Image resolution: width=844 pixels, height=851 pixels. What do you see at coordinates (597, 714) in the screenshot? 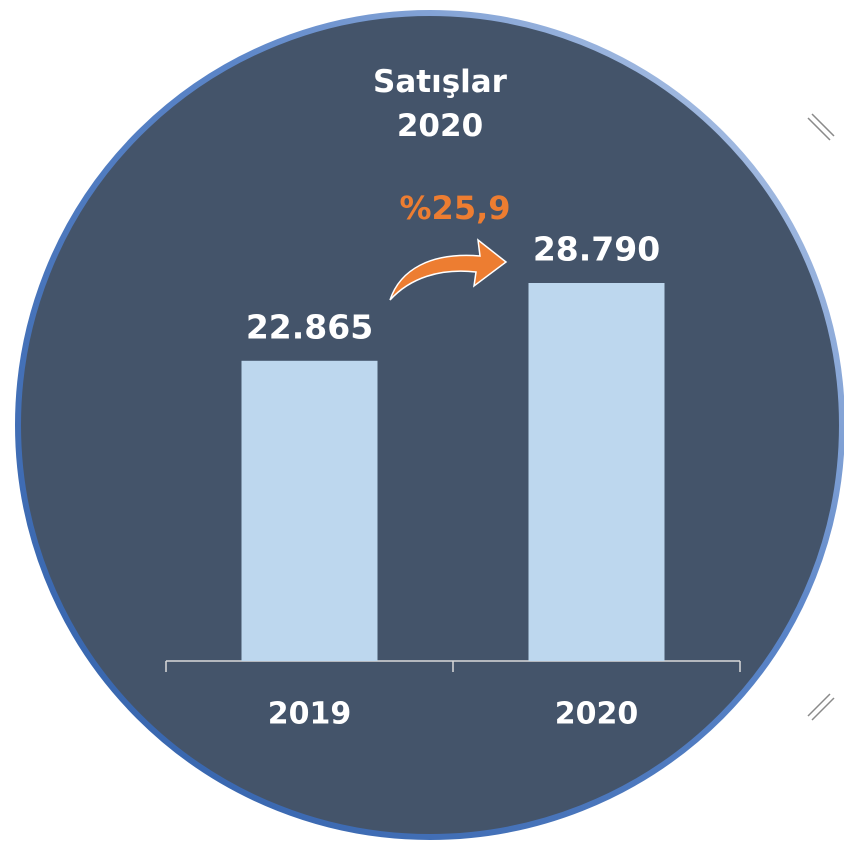
I see `x-tick-label: 2020` at bounding box center [597, 714].